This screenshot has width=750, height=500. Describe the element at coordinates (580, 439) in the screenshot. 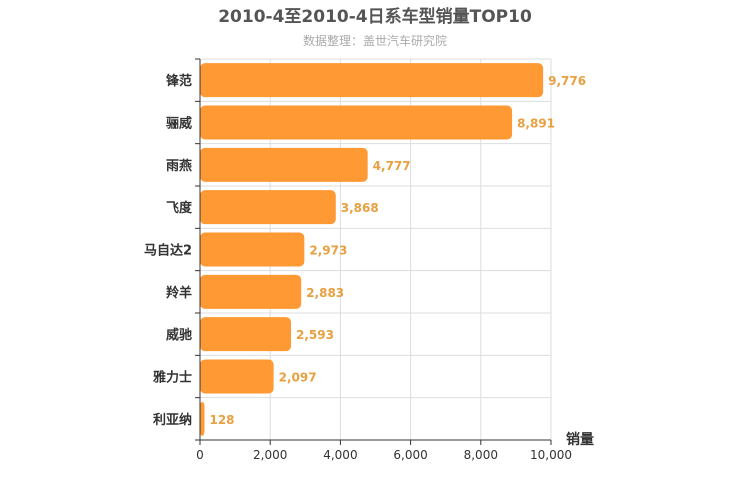

I see `x-axis-unit-label: 销量` at that location.